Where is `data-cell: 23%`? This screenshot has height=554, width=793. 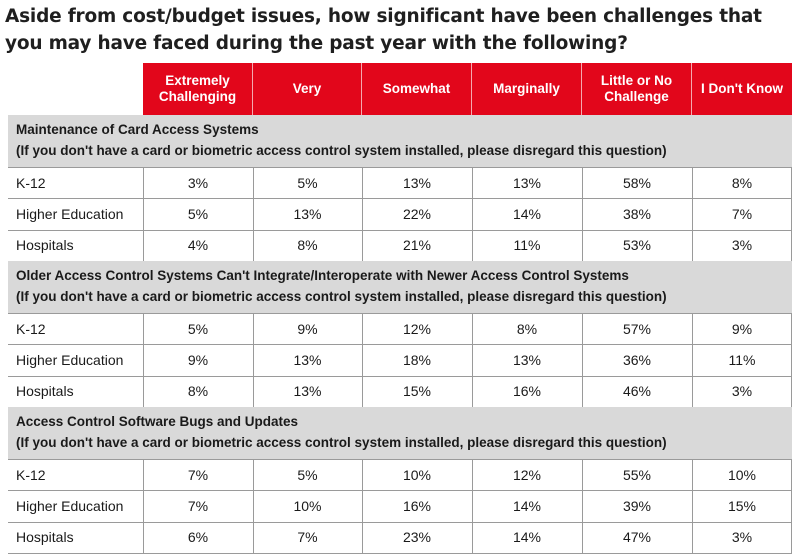 data-cell: 23% is located at coordinates (417, 537).